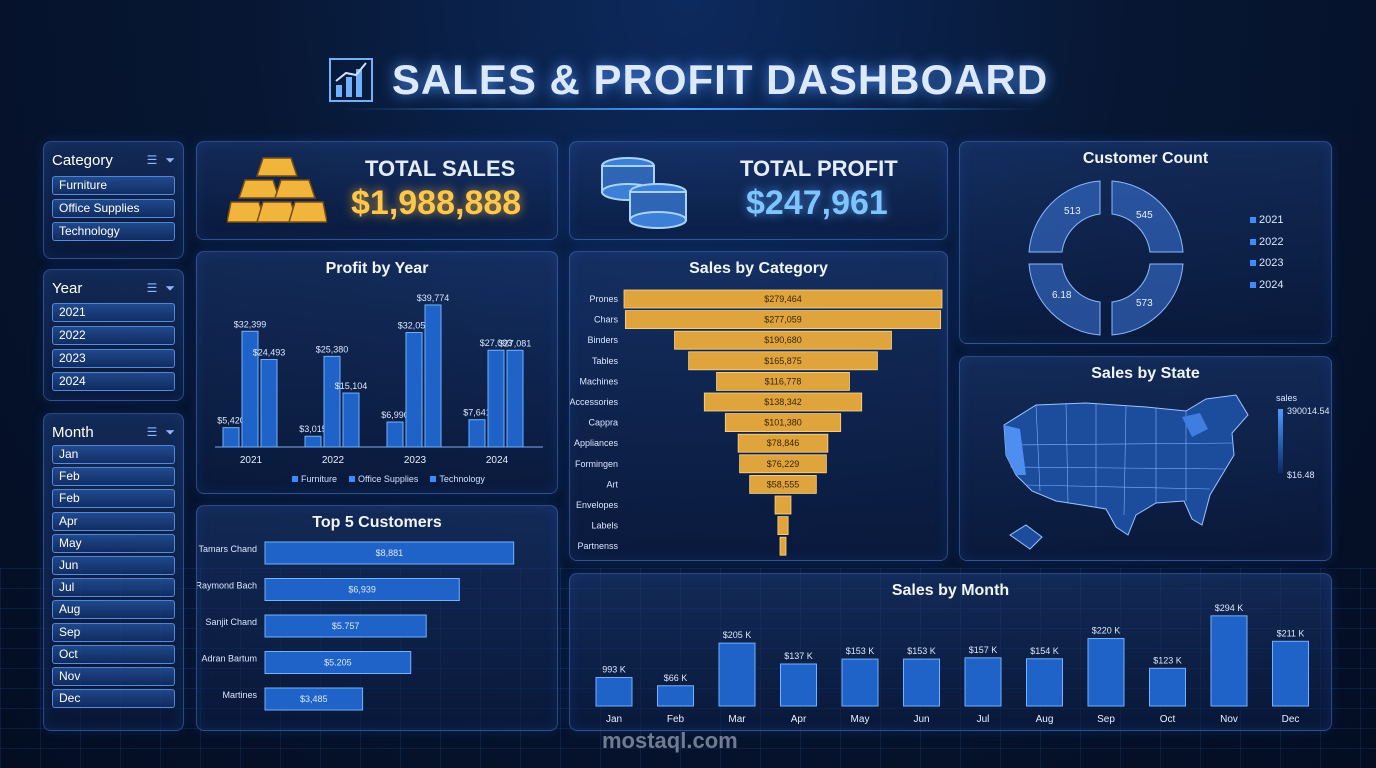 The image size is (1376, 768). What do you see at coordinates (113, 208) in the screenshot?
I see `slicer-item-office-supplies: Office Supplies` at bounding box center [113, 208].